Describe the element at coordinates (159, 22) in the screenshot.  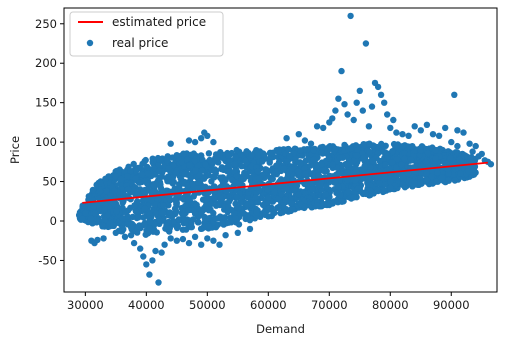
I see `legend-label-estimated-price: estimated price` at that location.